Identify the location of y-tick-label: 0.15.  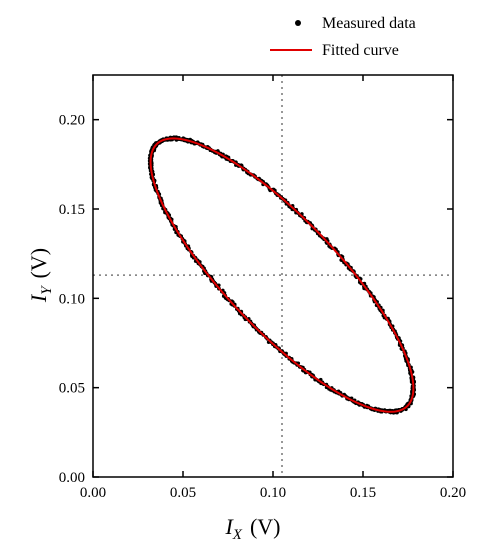
(72, 210).